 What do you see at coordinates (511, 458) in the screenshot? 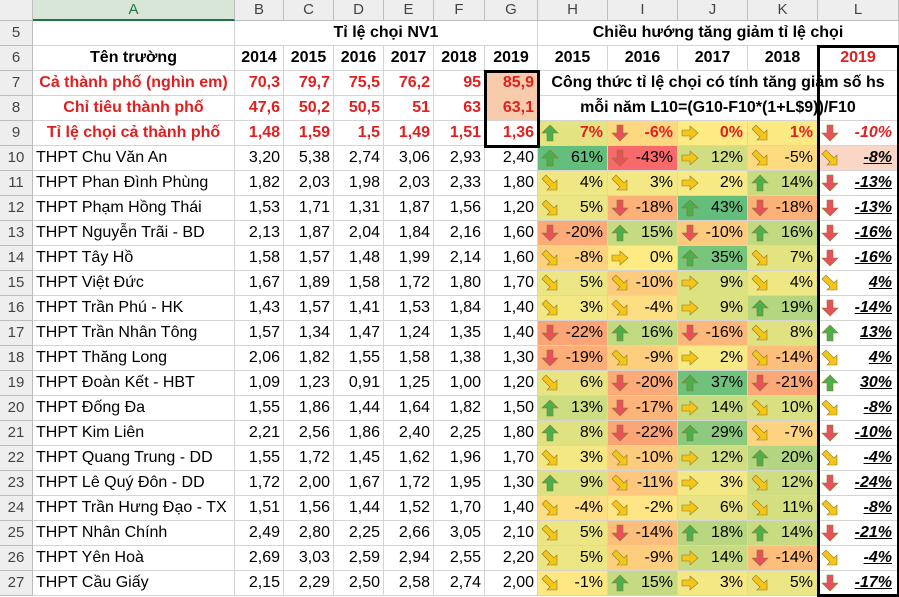
I see `ratio-value-cell: 1,70` at bounding box center [511, 458].